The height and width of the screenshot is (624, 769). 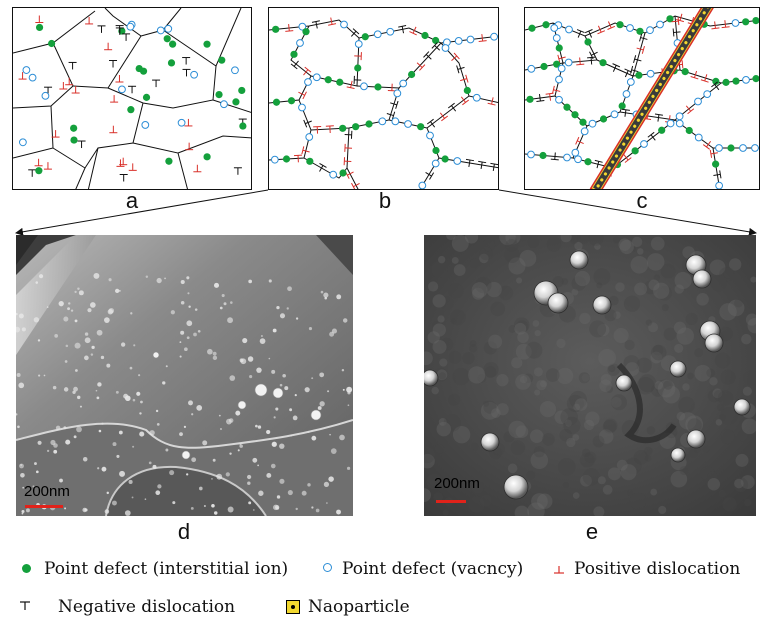 I want to click on blue-circle-icon, so click(x=329, y=569).